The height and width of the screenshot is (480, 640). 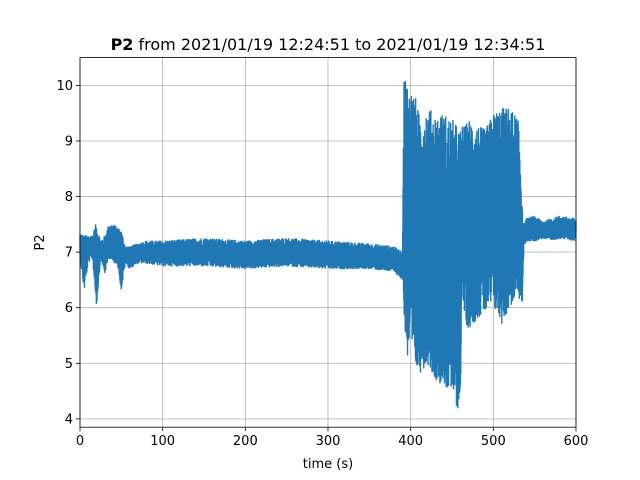 I want to click on x-tick-label: 100, so click(x=162, y=441).